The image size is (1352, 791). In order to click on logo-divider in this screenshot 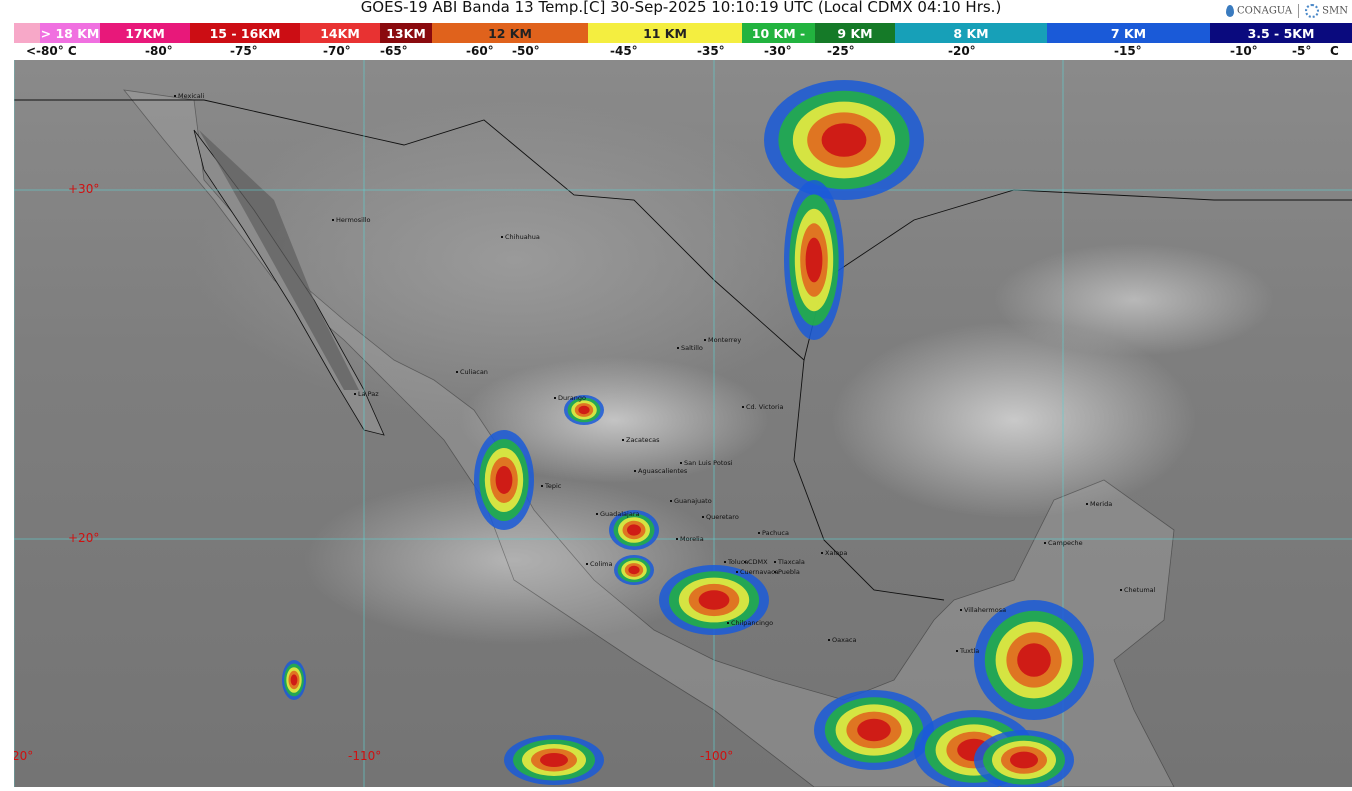, I will do `click(1299, 11)`.